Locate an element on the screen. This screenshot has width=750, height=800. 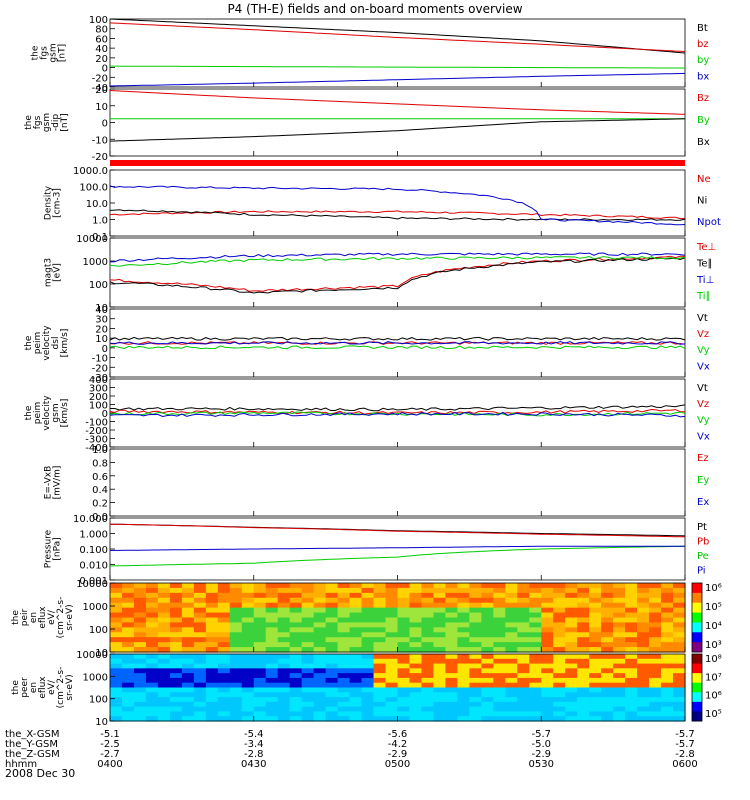
y-tick-label: 400 is located at coordinates (98, 380).